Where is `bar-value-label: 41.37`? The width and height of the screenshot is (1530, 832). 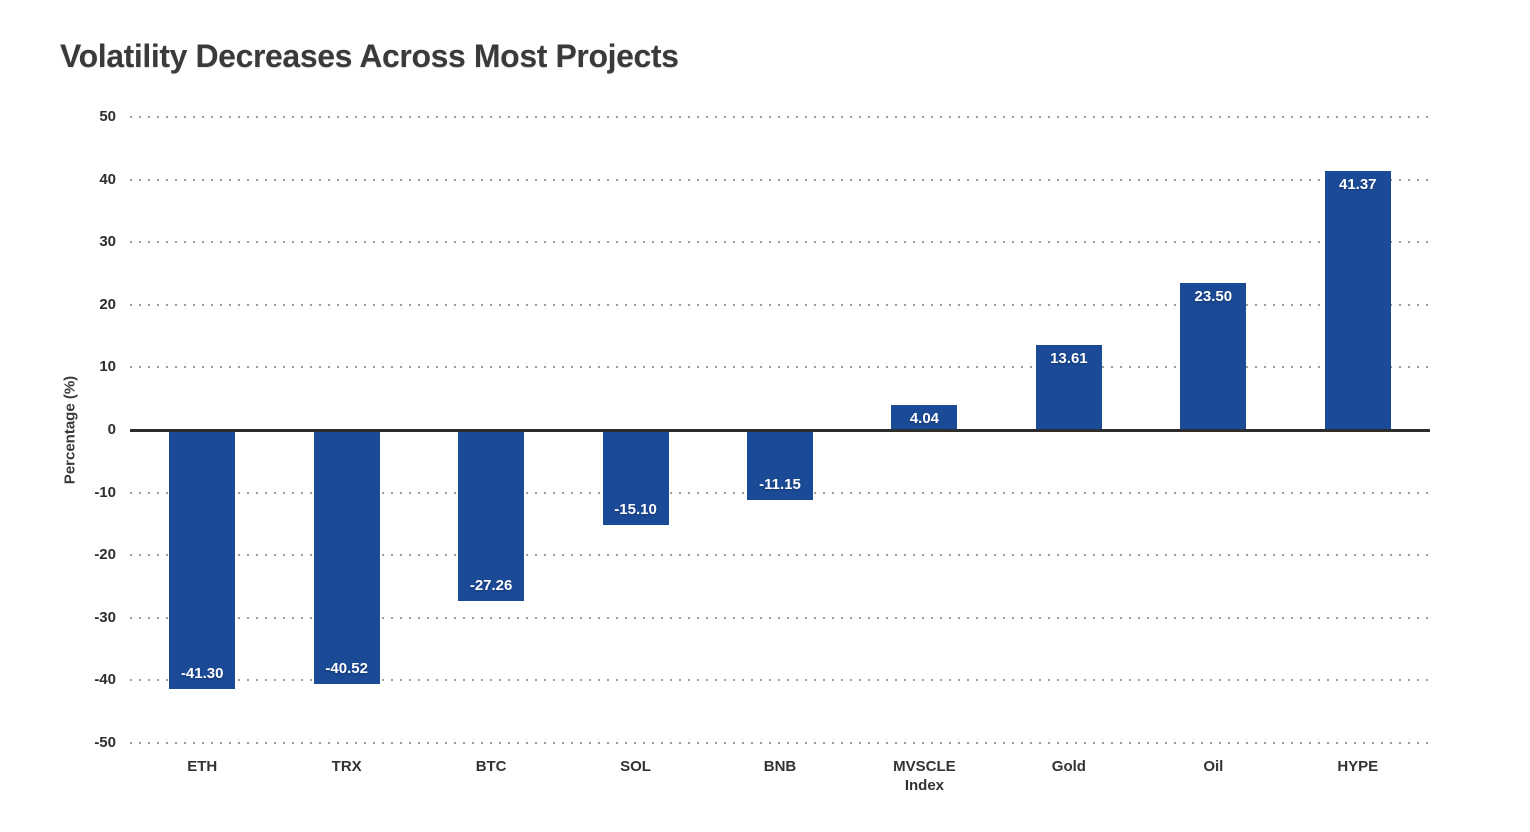
bar-value-label: 41.37 is located at coordinates (1357, 185).